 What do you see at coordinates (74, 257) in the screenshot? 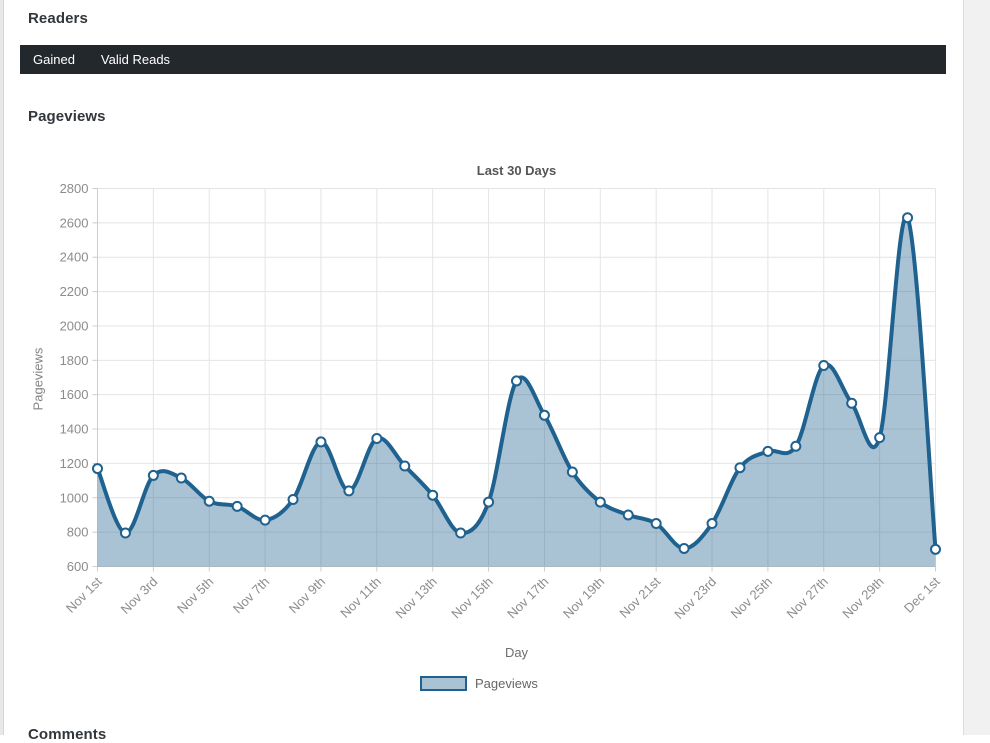
I see `svg-text: 2400` at bounding box center [74, 257].